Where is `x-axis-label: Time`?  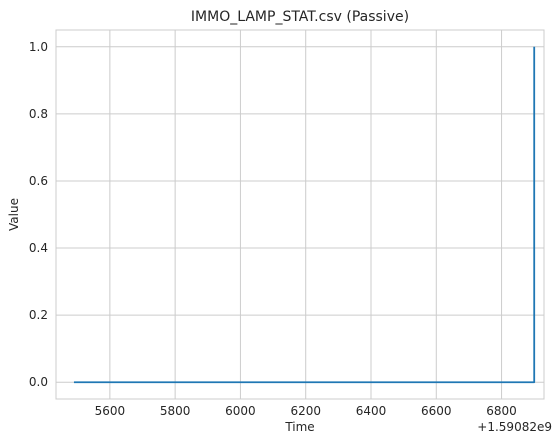 x-axis-label: Time is located at coordinates (299, 427).